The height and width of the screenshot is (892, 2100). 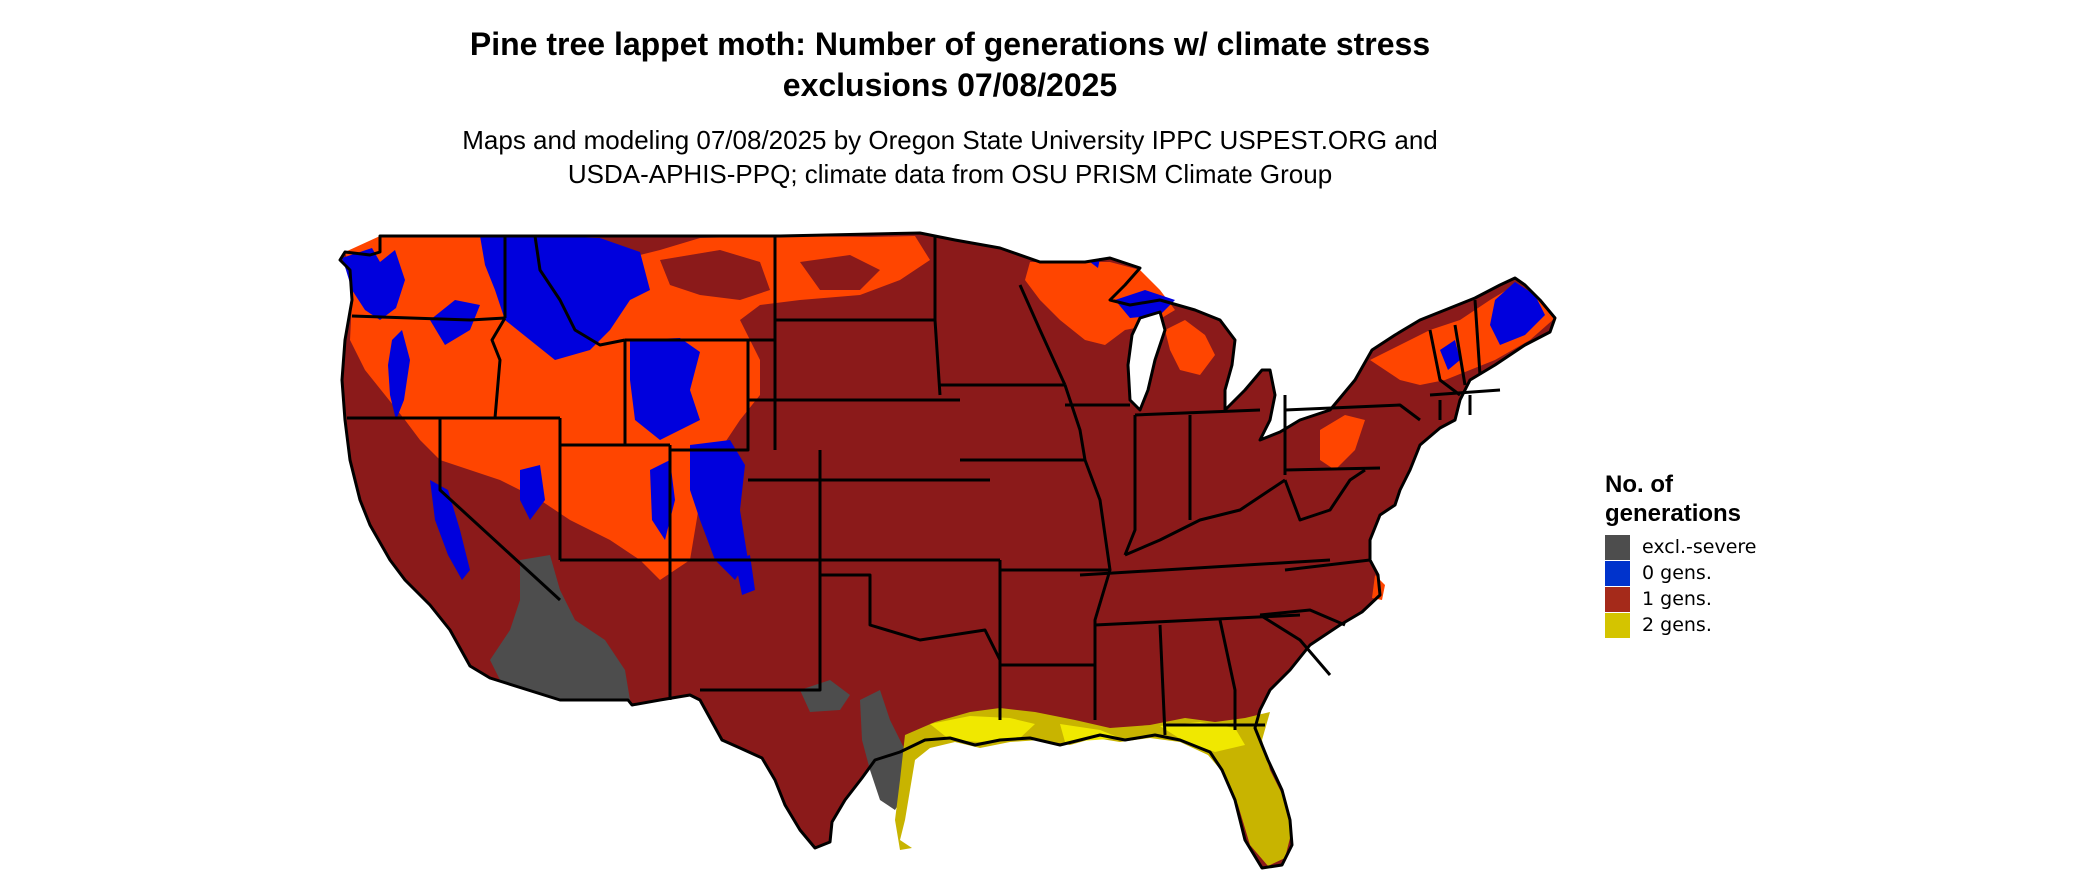 I want to click on excluded-south-texas, so click(x=885, y=750).